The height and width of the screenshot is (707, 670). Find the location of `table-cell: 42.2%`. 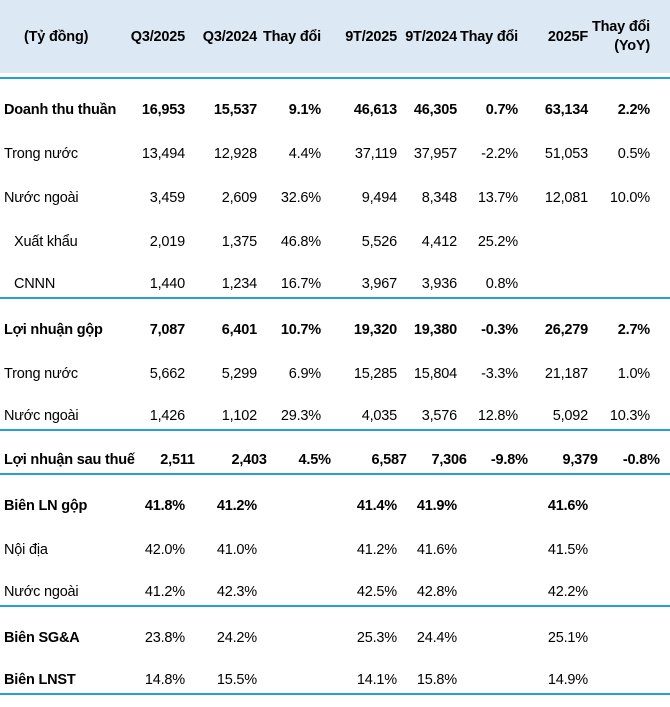

table-cell: 42.2% is located at coordinates (567, 592).